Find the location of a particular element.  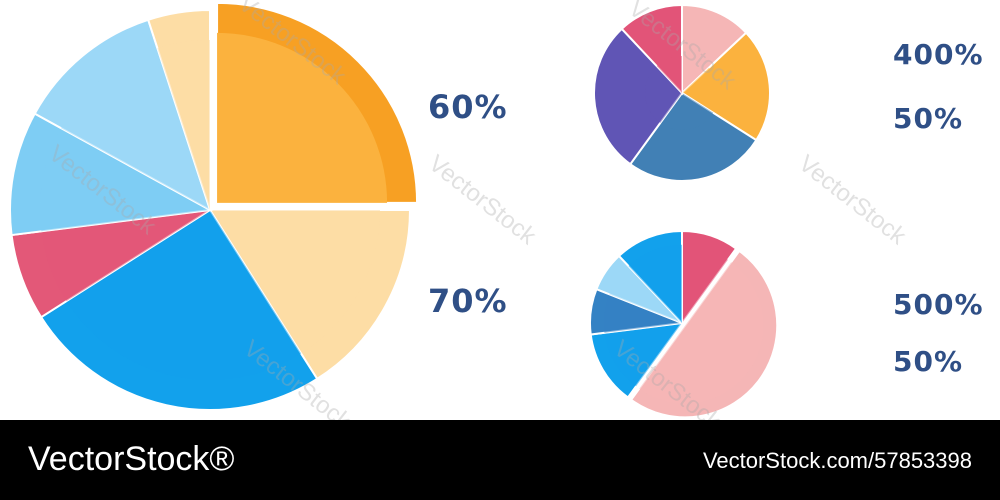

top-pie-label-1: 400% is located at coordinates (938, 54).